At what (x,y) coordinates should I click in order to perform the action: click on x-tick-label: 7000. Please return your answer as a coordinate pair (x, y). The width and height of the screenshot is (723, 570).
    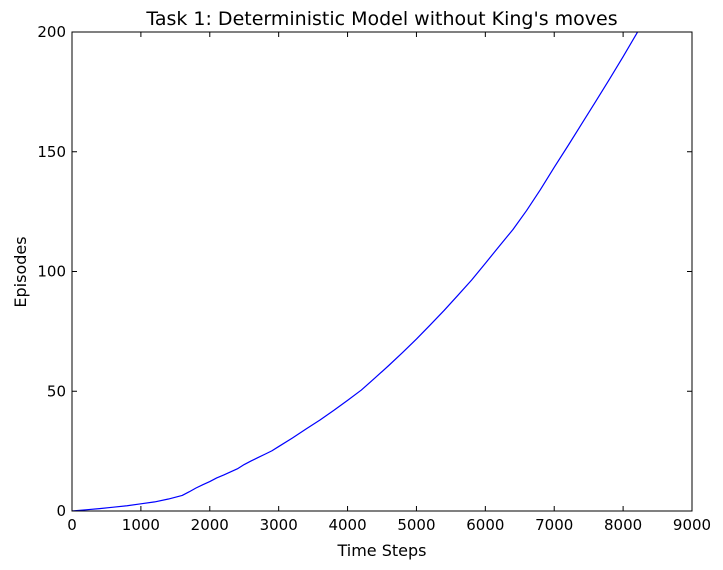
    Looking at the image, I should click on (554, 525).